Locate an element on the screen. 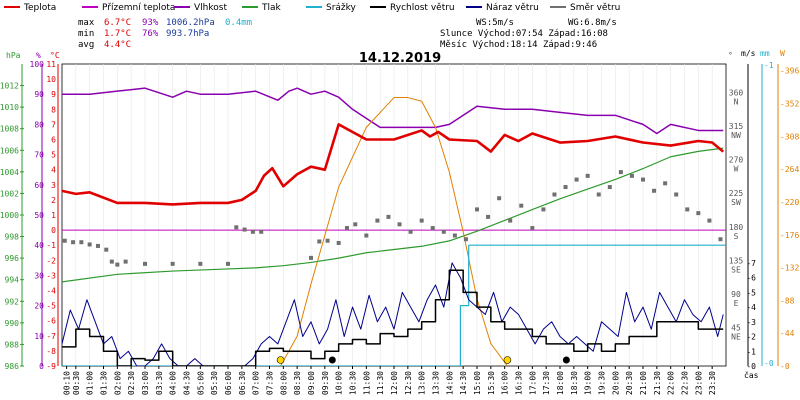 This screenshot has height=400, width=800. x-tick-label: 18:30 is located at coordinates (574, 383).